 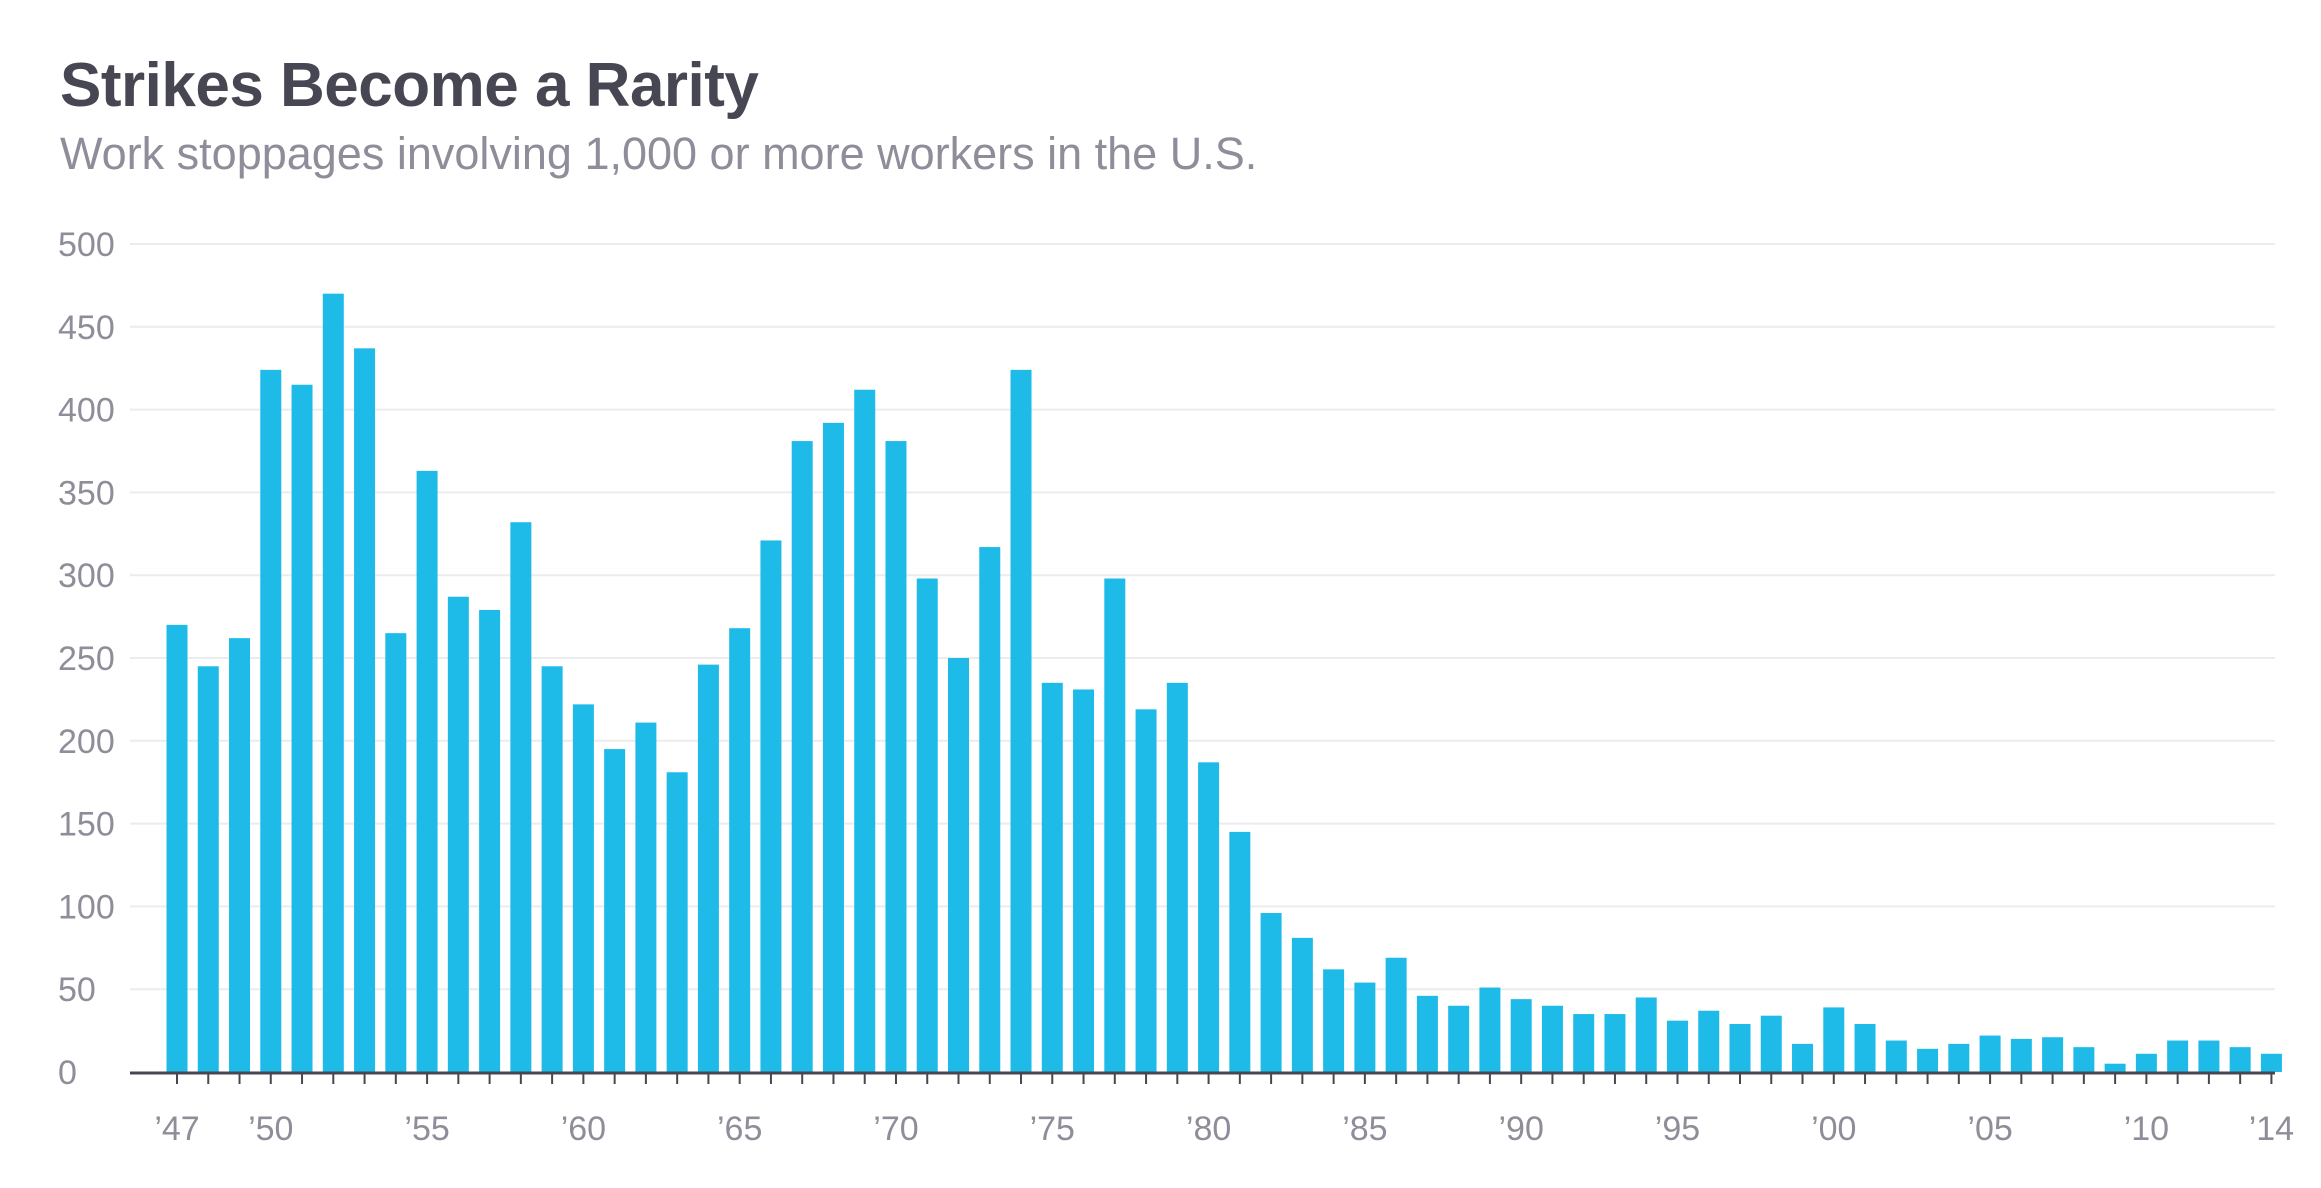 I want to click on x-tick-label: ’47, so click(x=176, y=1129).